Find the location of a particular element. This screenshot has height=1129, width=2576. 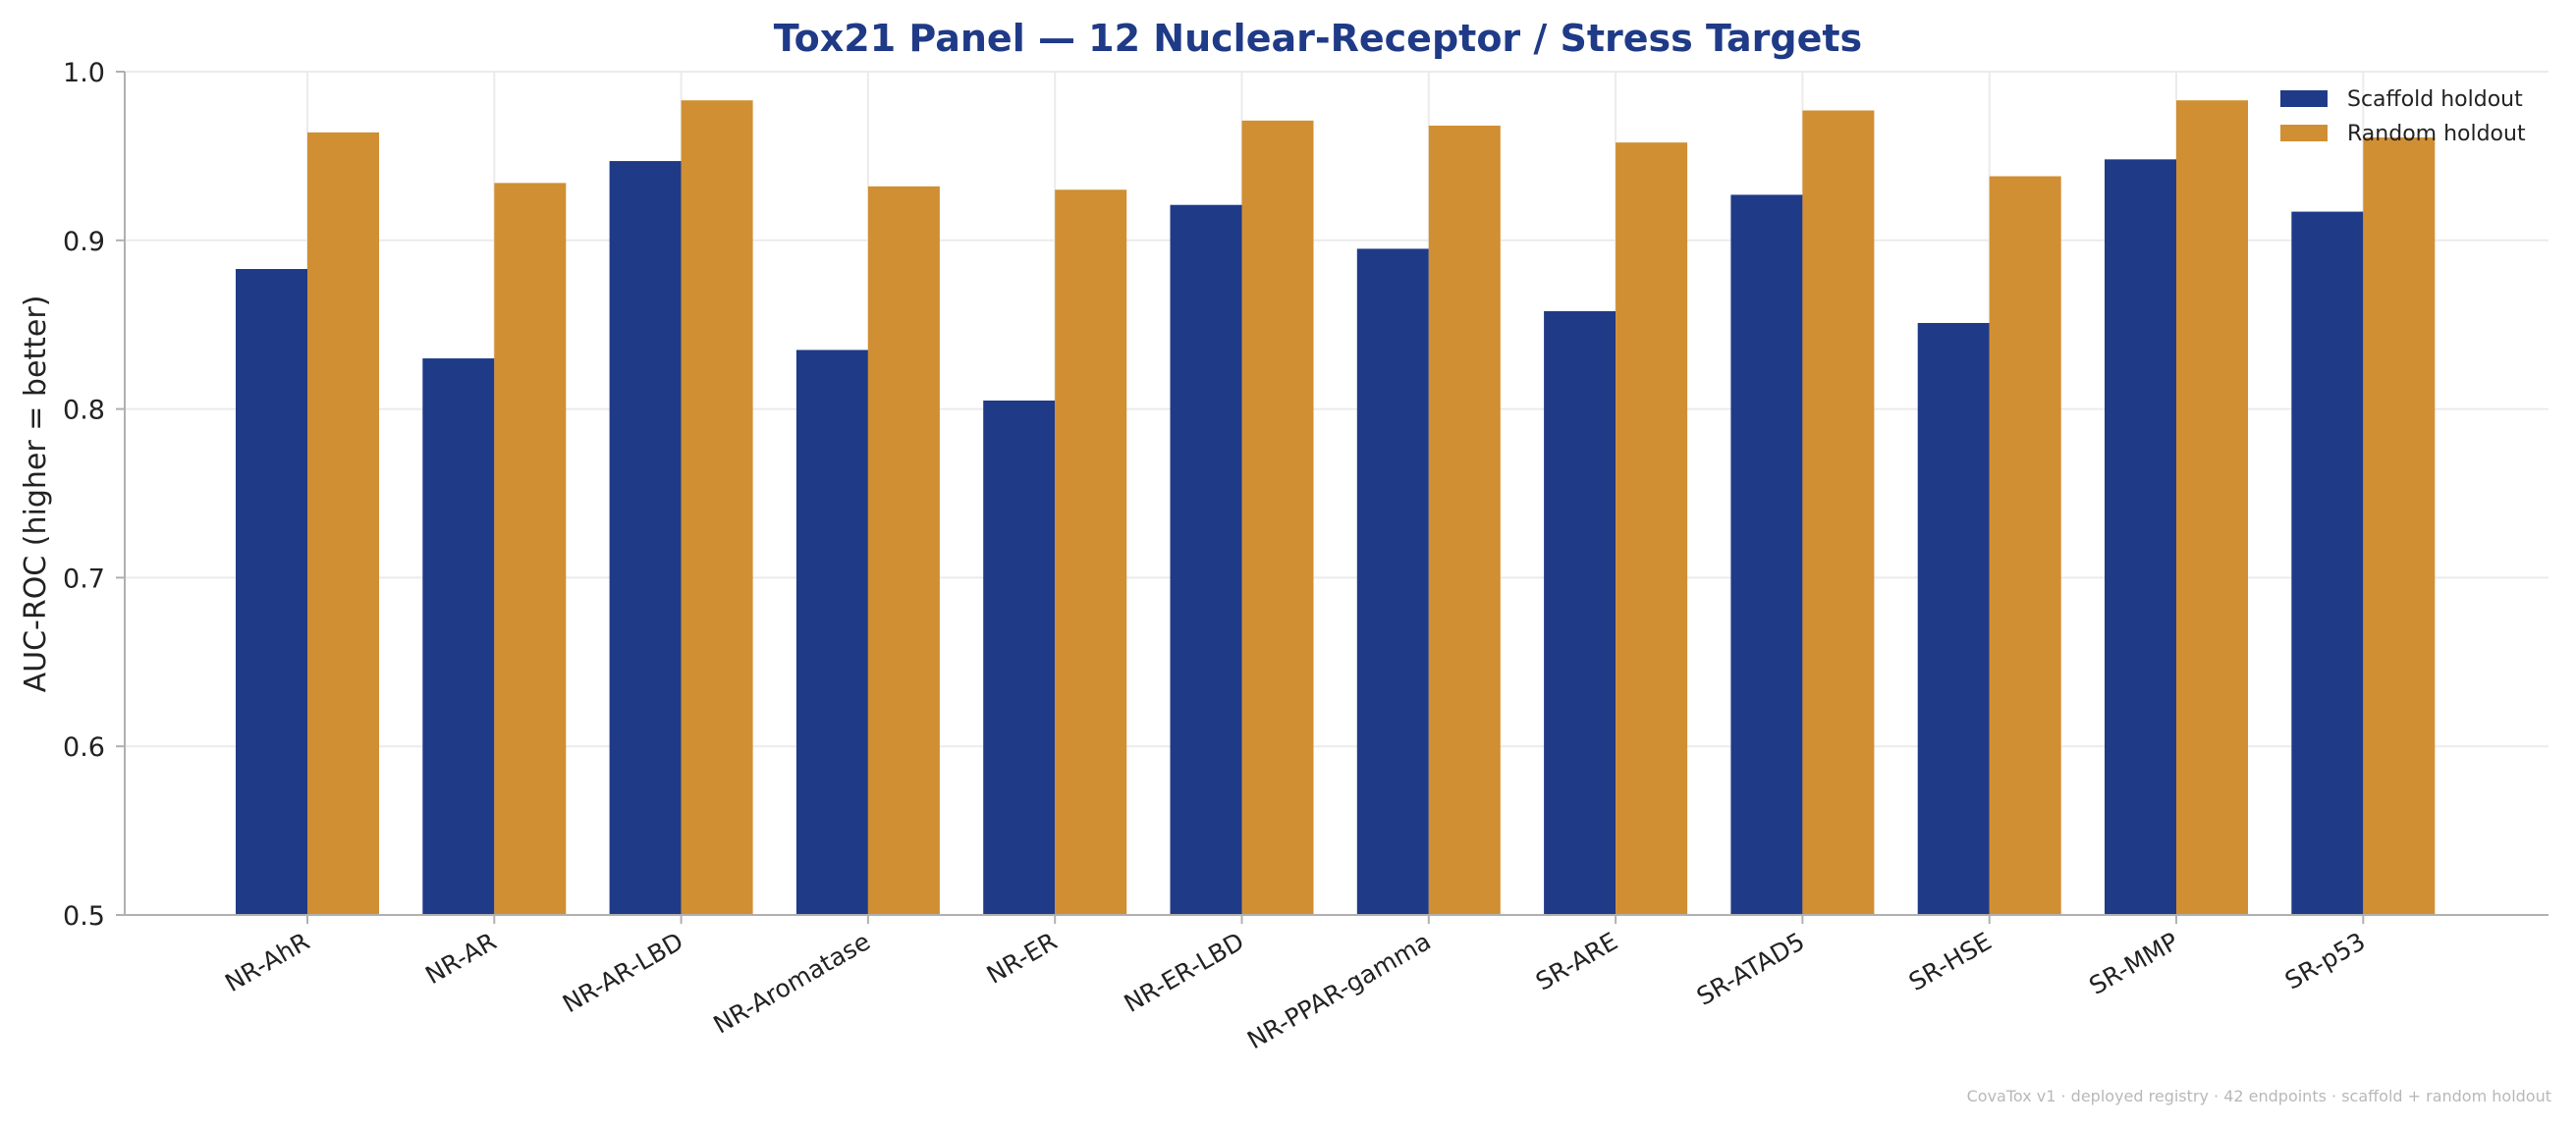

y-ticks: 0.5 0.6 0.7 0.8 0.9 1.0 is located at coordinates (94, 495).